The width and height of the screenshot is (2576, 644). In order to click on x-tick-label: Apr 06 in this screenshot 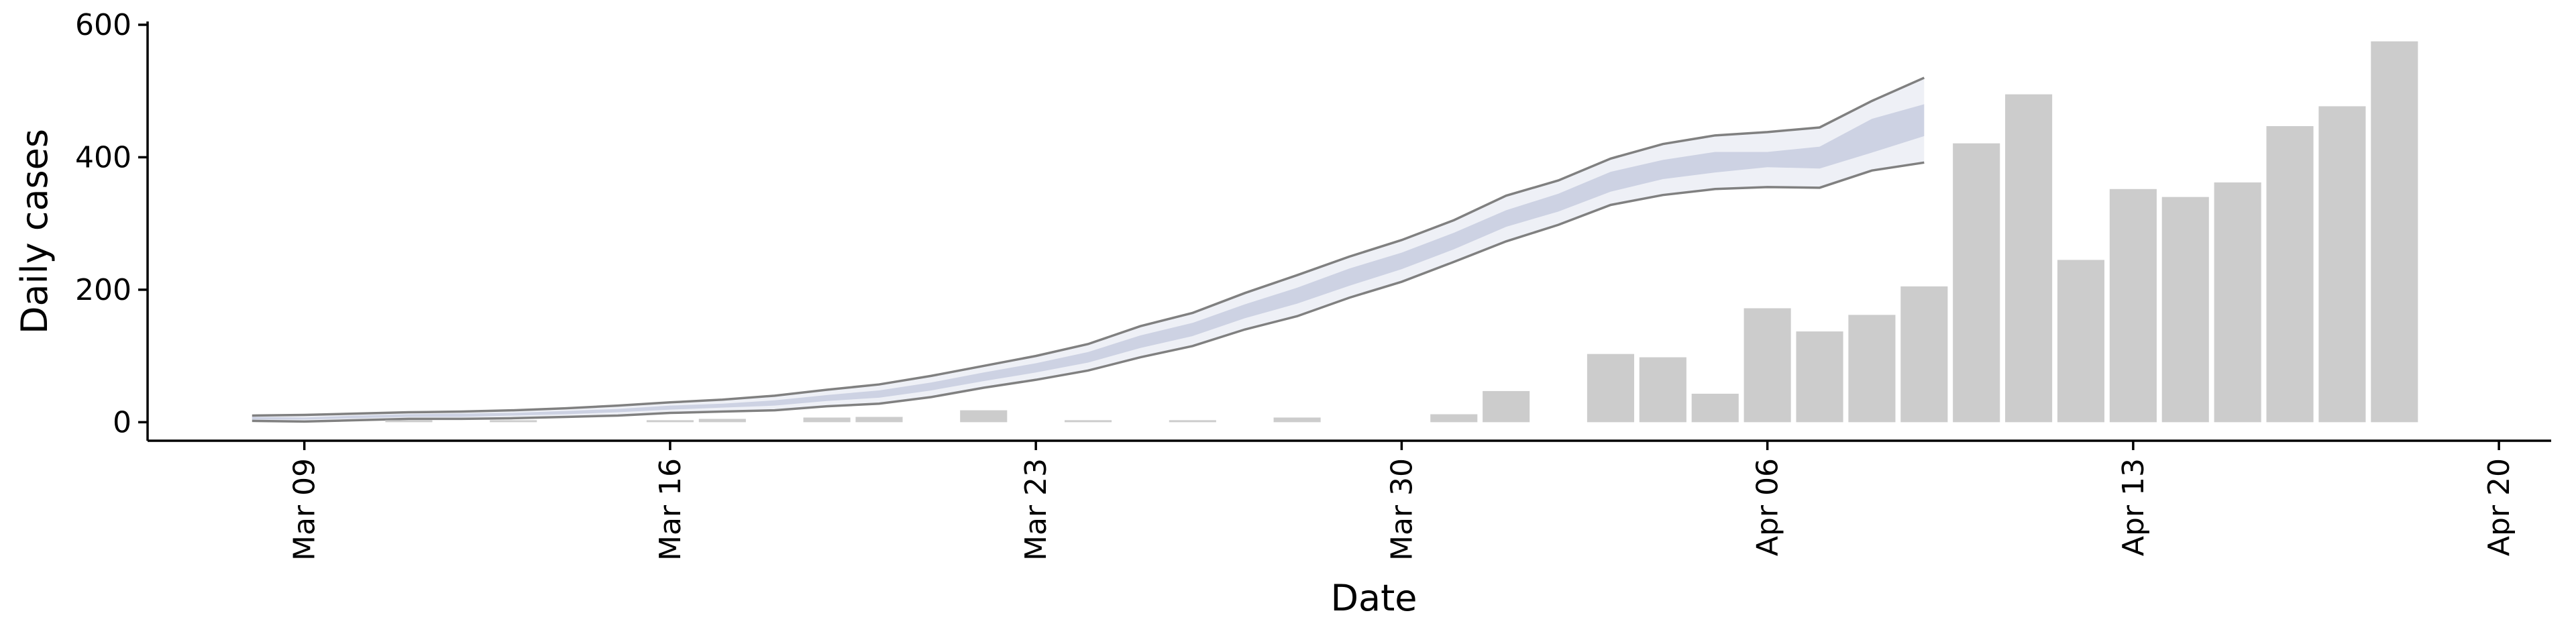, I will do `click(1768, 507)`.